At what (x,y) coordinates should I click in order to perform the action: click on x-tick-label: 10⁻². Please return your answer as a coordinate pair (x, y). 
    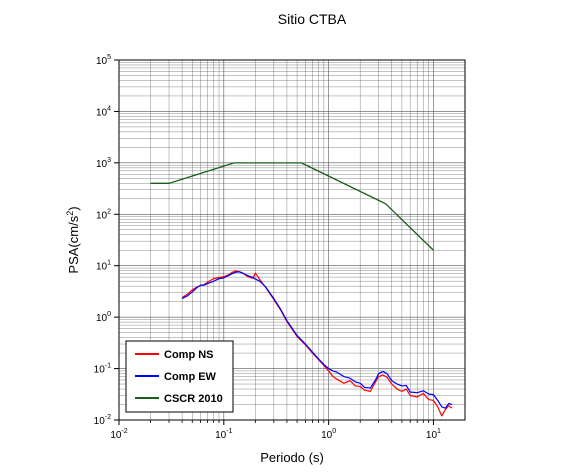
    Looking at the image, I should click on (118, 434).